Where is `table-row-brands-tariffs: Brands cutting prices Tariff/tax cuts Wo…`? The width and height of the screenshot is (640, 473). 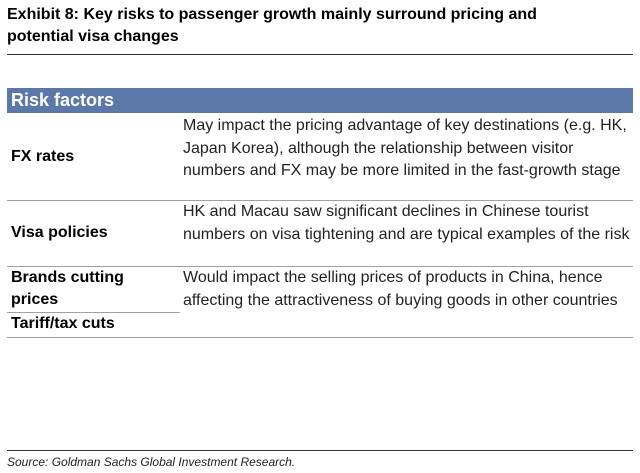 table-row-brands-tariffs: Brands cutting prices Tariff/tax cuts Wo… is located at coordinates (320, 302).